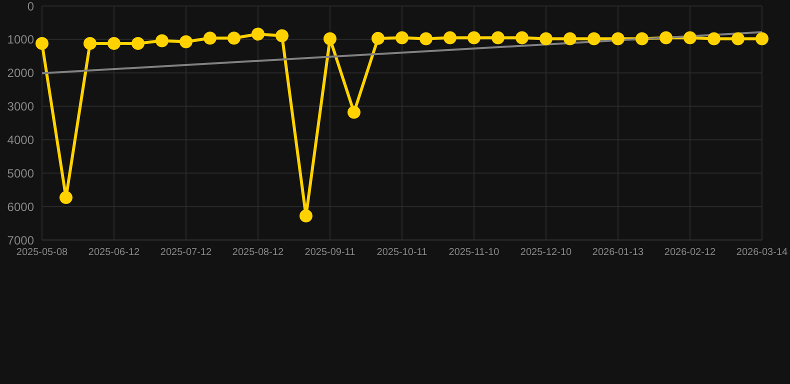 The height and width of the screenshot is (384, 790). What do you see at coordinates (20, 207) in the screenshot?
I see `y-tick-label: 6000` at bounding box center [20, 207].